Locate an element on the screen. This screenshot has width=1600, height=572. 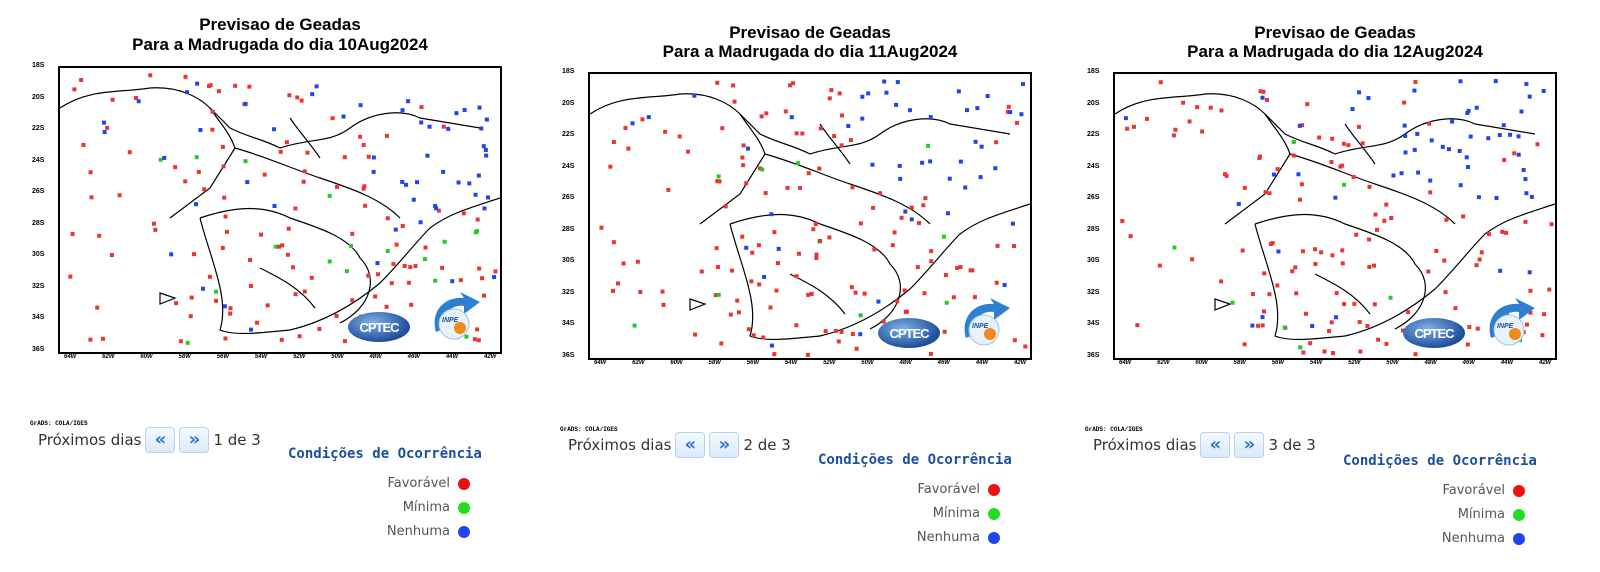
nenhuma-dot-icon is located at coordinates (994, 537).